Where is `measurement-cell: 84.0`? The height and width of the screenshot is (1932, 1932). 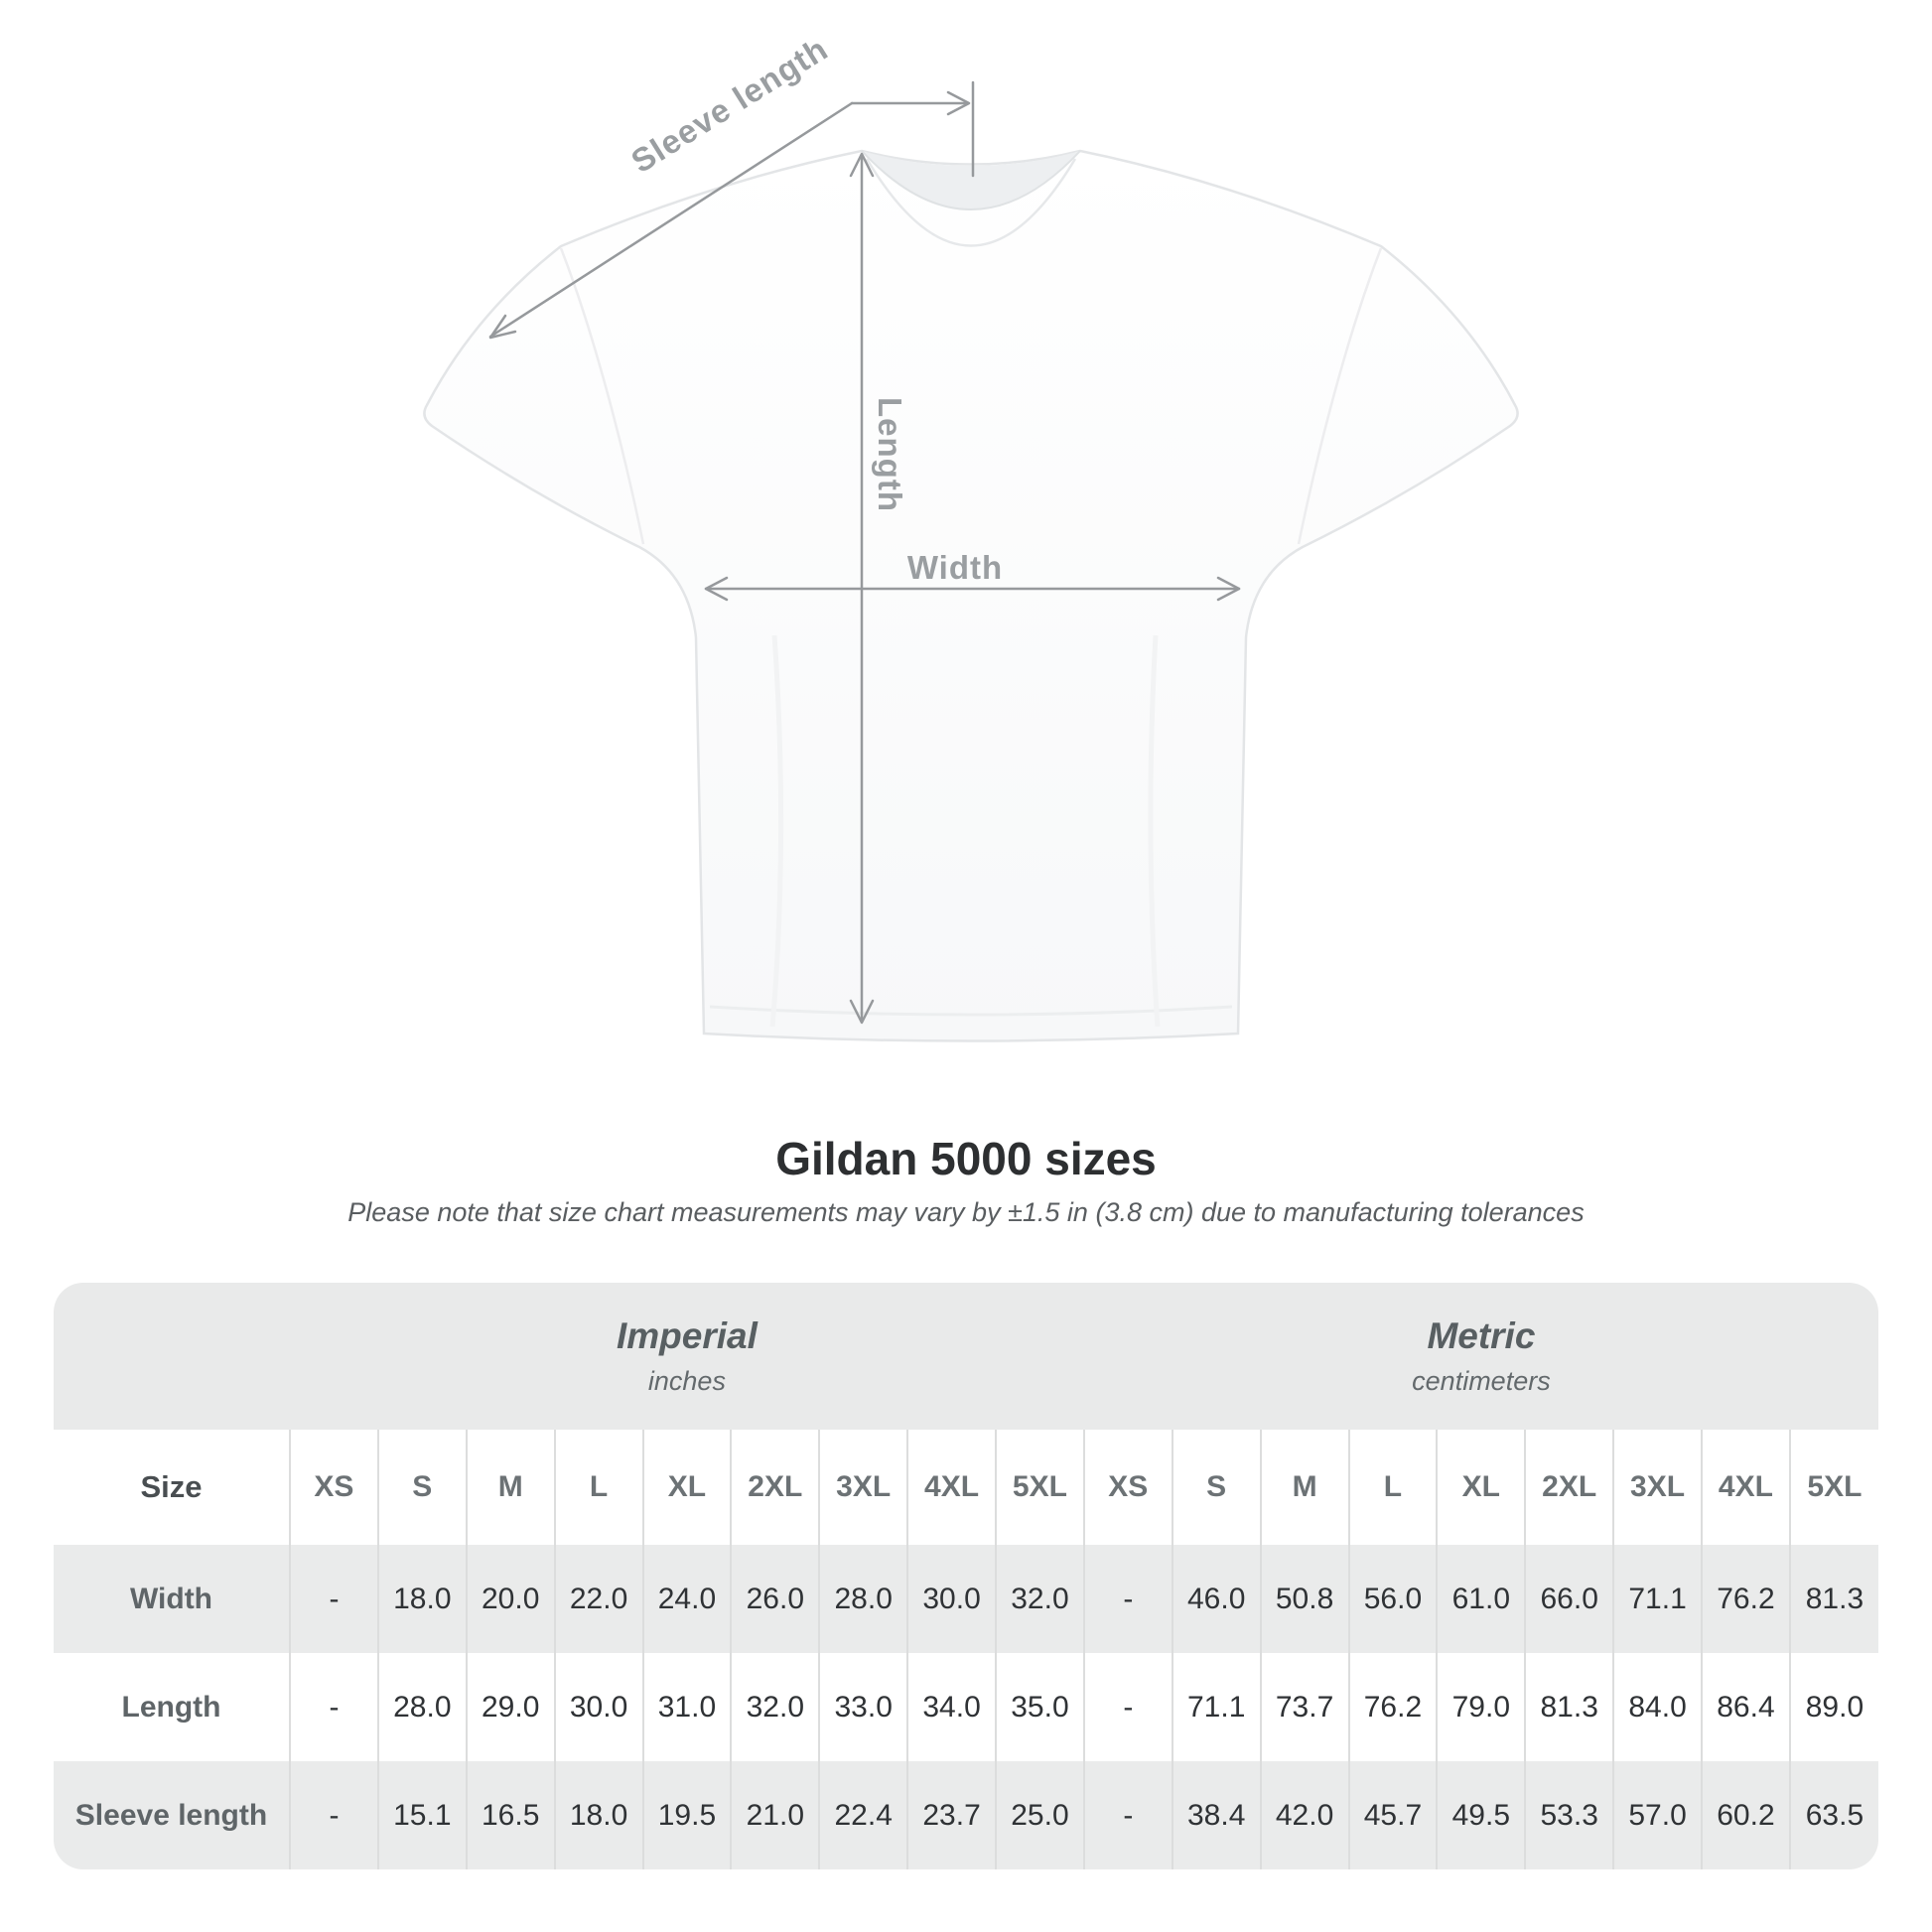 measurement-cell: 84.0 is located at coordinates (1658, 1707).